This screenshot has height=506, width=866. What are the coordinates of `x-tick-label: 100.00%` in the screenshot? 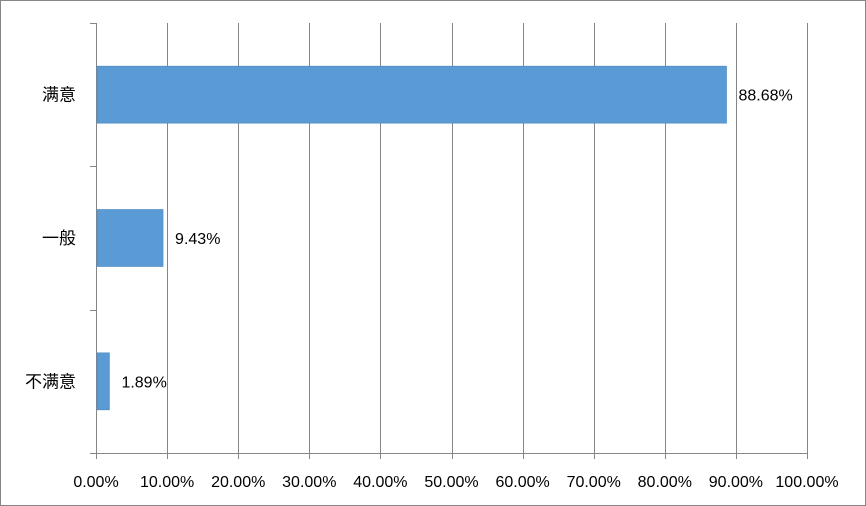 It's located at (806, 482).